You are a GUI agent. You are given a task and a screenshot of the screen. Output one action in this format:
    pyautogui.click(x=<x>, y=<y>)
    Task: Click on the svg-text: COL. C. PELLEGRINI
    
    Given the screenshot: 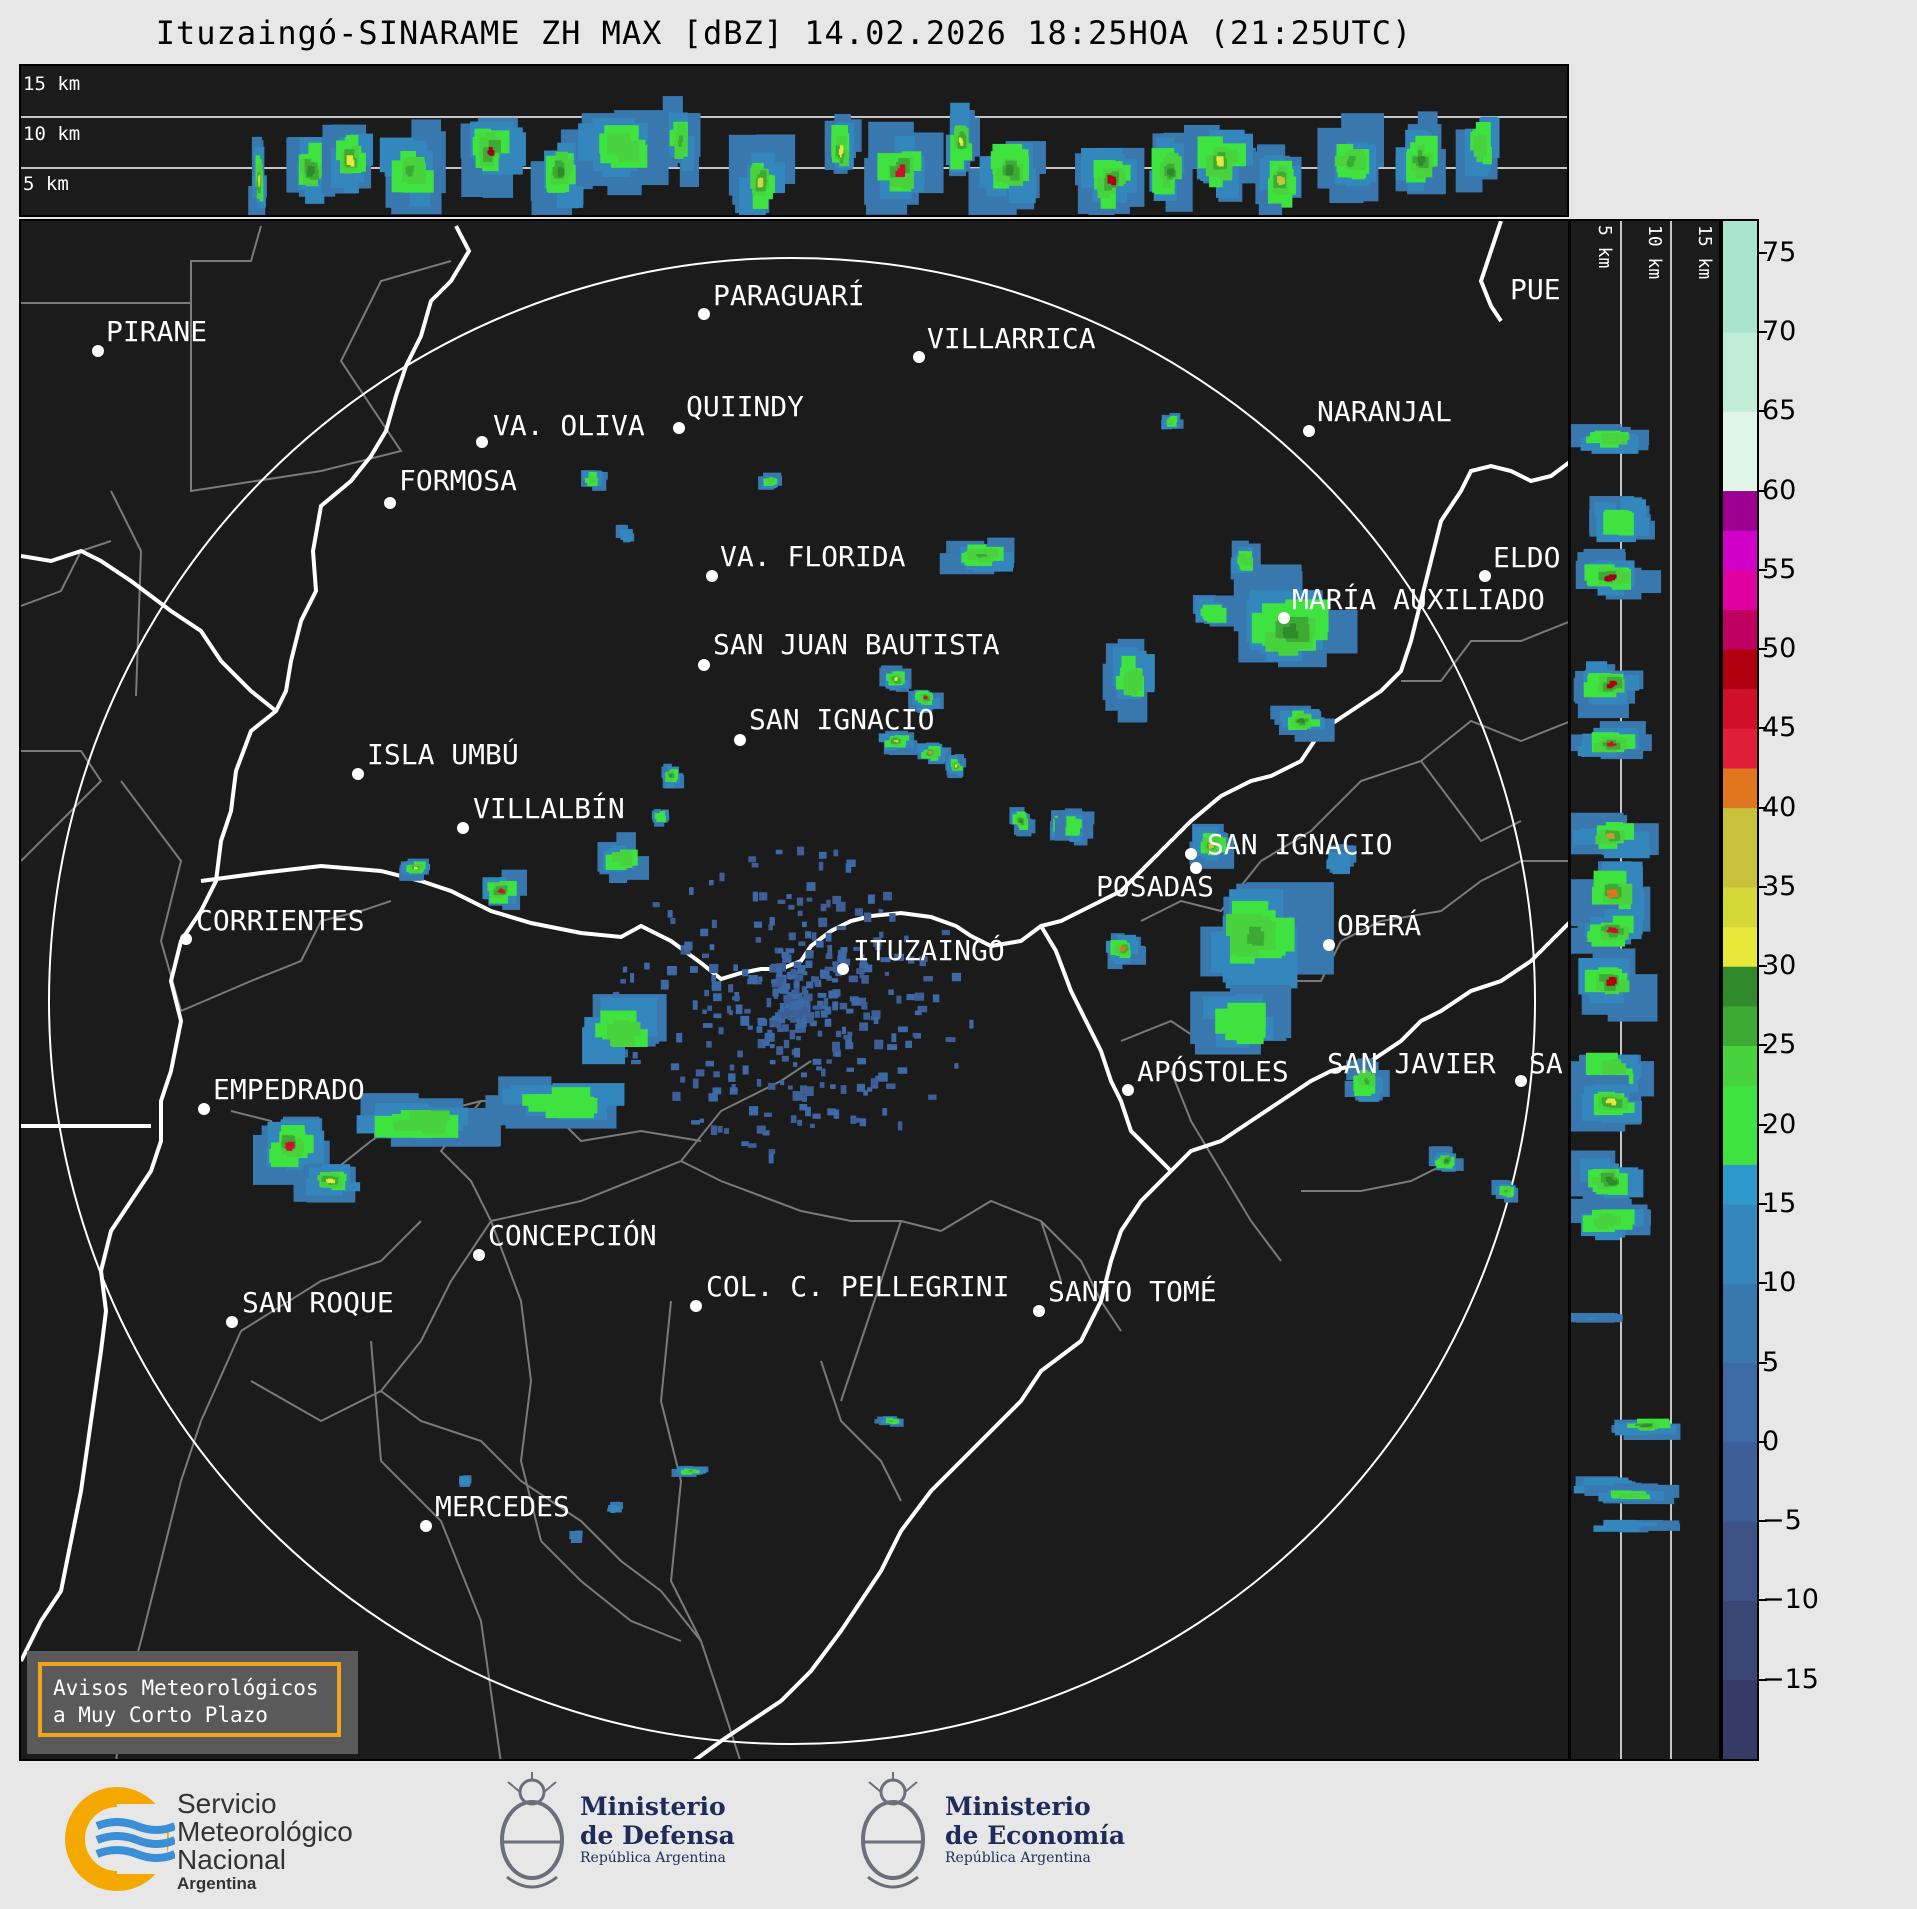 What is the action you would take?
    pyautogui.click(x=857, y=1286)
    